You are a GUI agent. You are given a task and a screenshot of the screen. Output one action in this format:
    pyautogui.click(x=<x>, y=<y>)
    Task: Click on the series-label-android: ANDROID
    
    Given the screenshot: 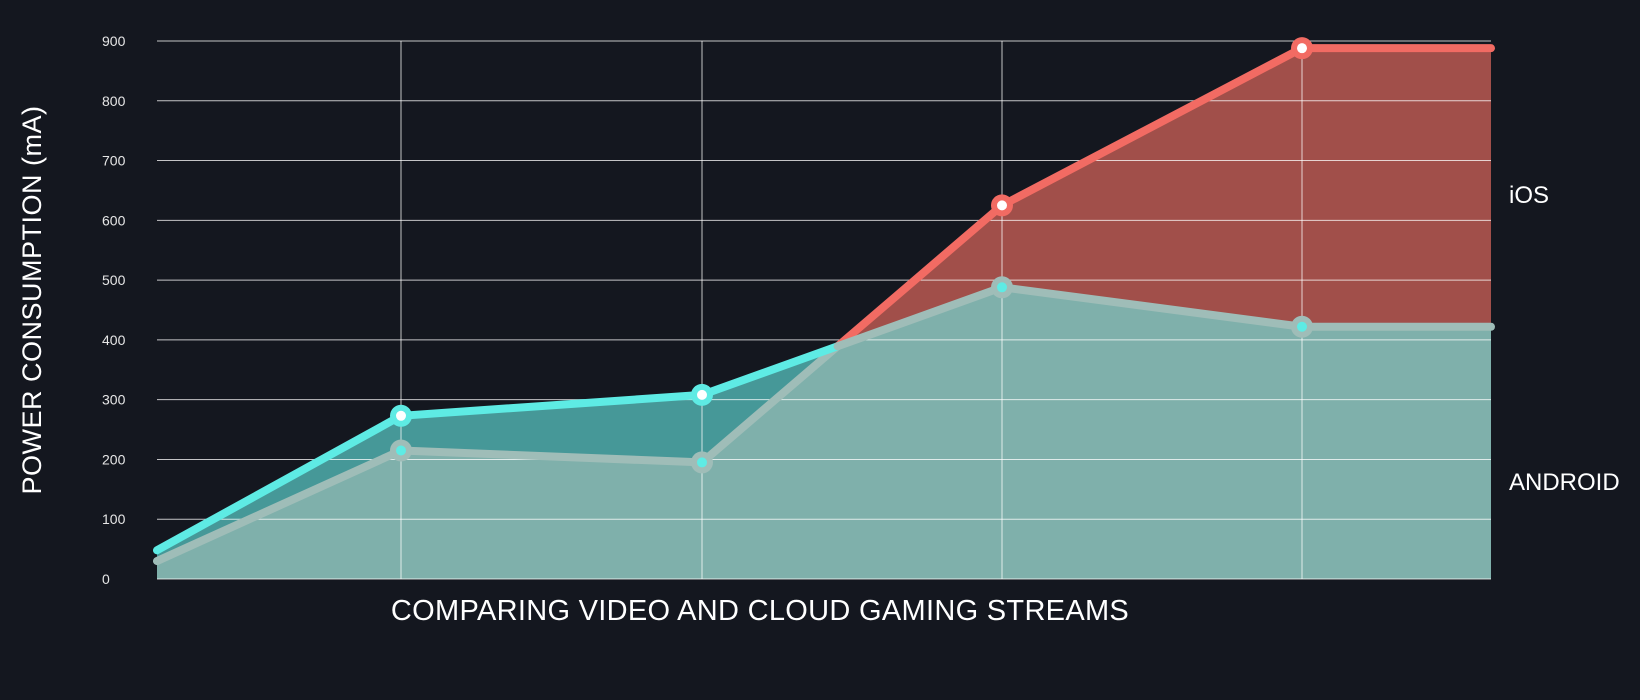 What is the action you would take?
    pyautogui.click(x=1564, y=482)
    